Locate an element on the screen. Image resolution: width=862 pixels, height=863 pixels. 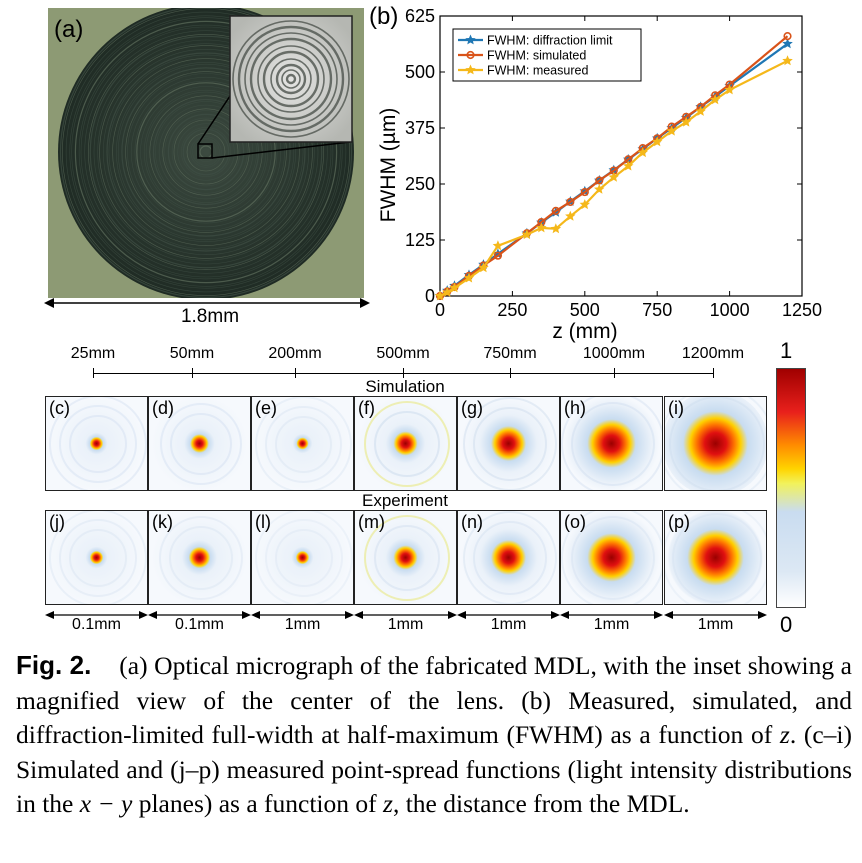
psf-panel-label: (e) is located at coordinates (266, 408).